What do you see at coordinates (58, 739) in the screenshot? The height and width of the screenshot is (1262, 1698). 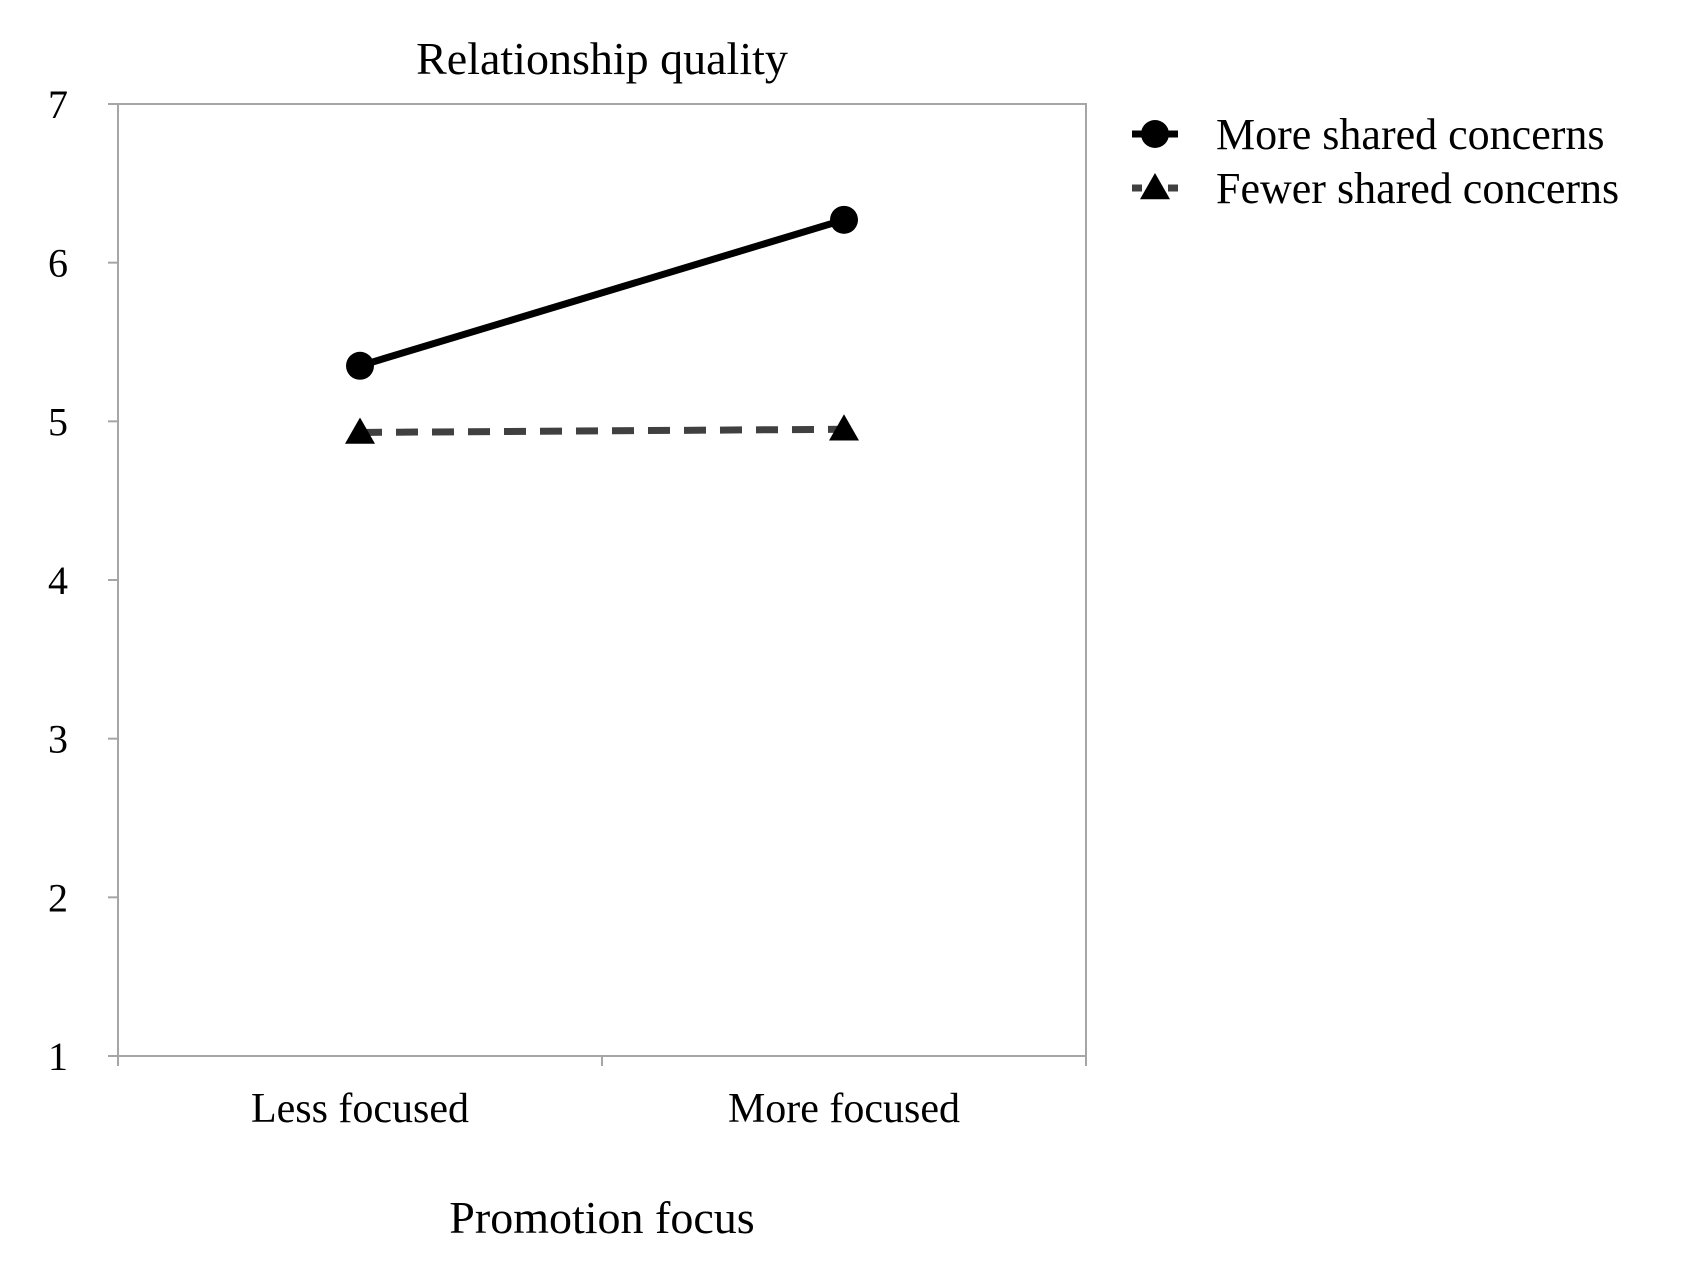 I see `y-tick-label: 3` at bounding box center [58, 739].